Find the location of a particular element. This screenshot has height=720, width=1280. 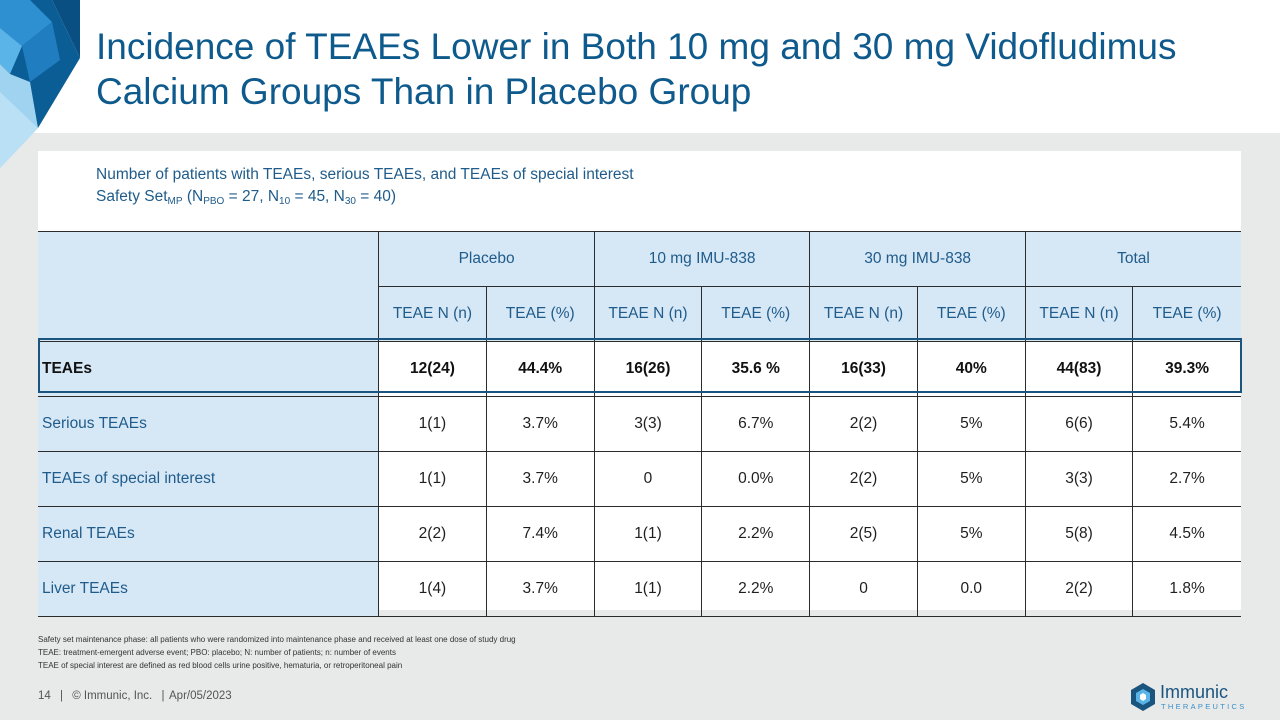

copyright: © Immunic, Inc. is located at coordinates (112, 696).